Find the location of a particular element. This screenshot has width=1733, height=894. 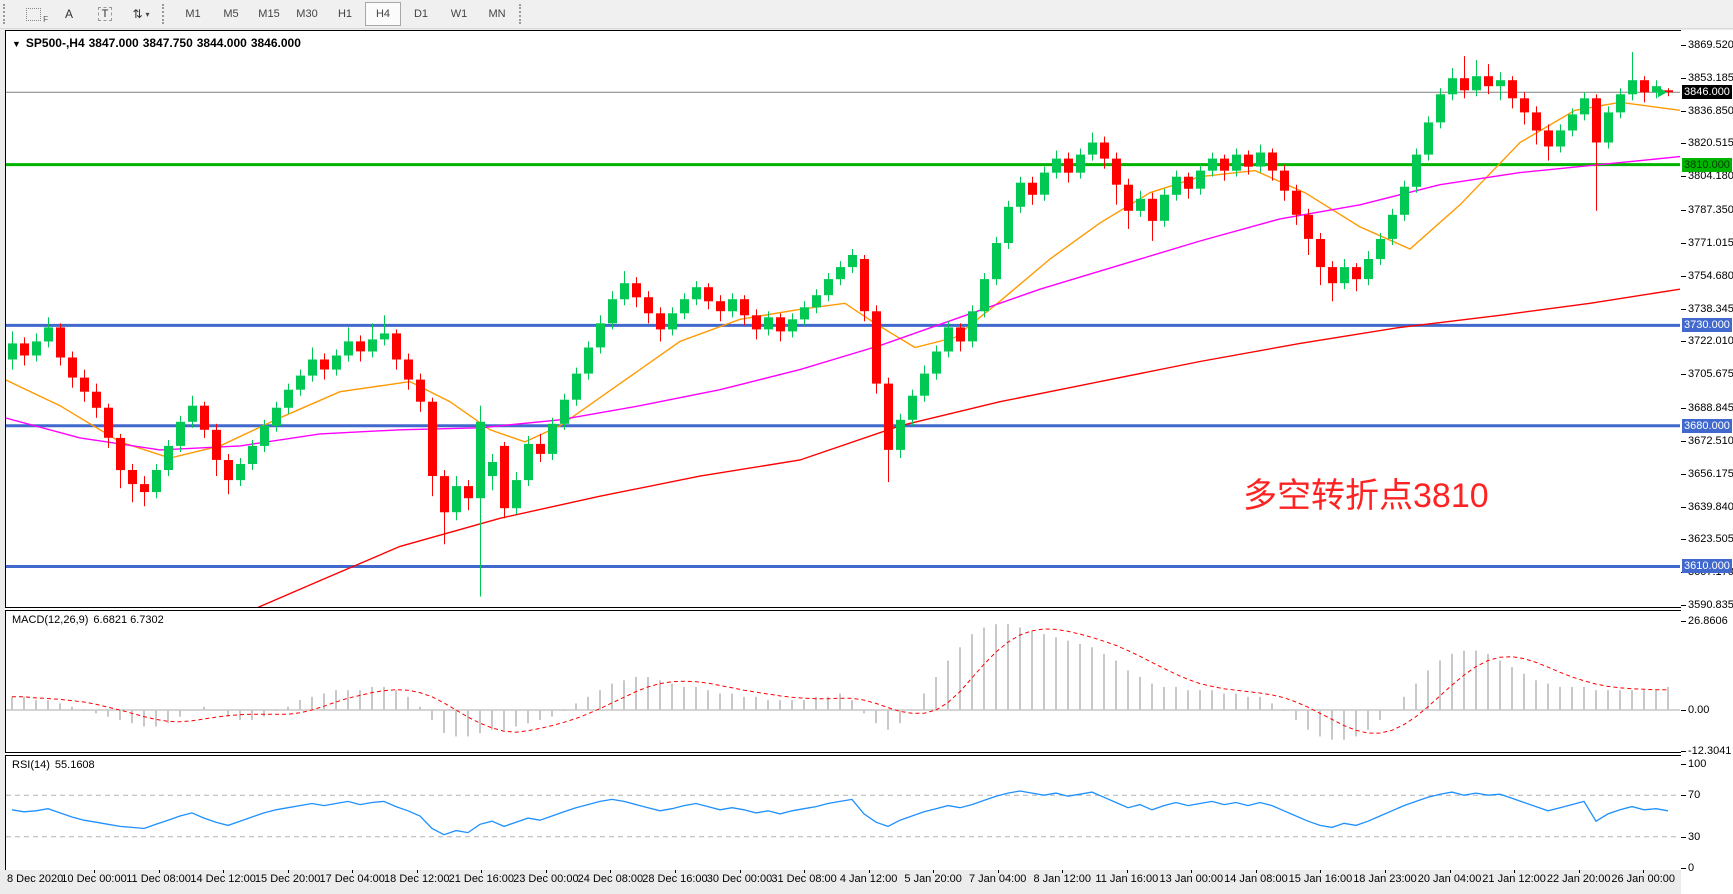

text-label-icon: A is located at coordinates (68, 14).